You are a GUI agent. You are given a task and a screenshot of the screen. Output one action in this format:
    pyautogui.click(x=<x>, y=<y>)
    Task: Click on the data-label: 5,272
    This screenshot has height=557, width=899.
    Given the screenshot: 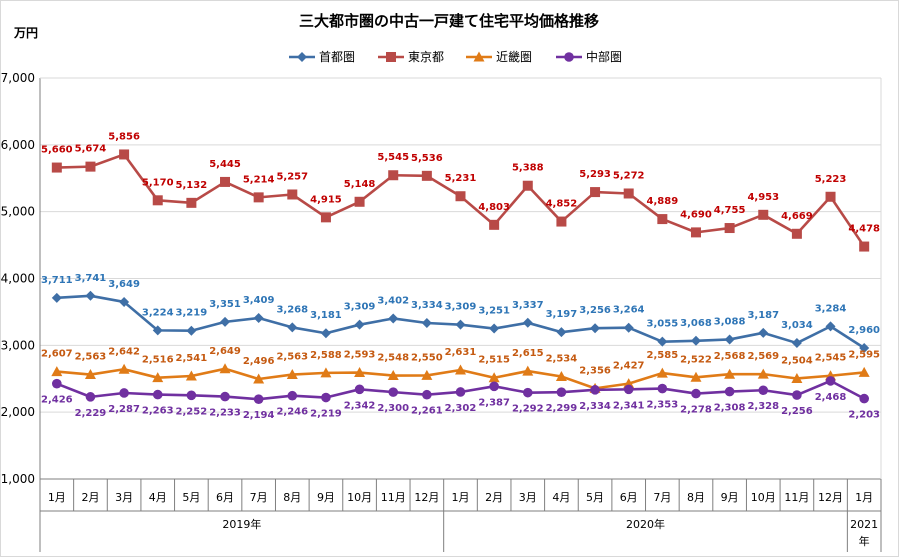 What is the action you would take?
    pyautogui.click(x=629, y=175)
    